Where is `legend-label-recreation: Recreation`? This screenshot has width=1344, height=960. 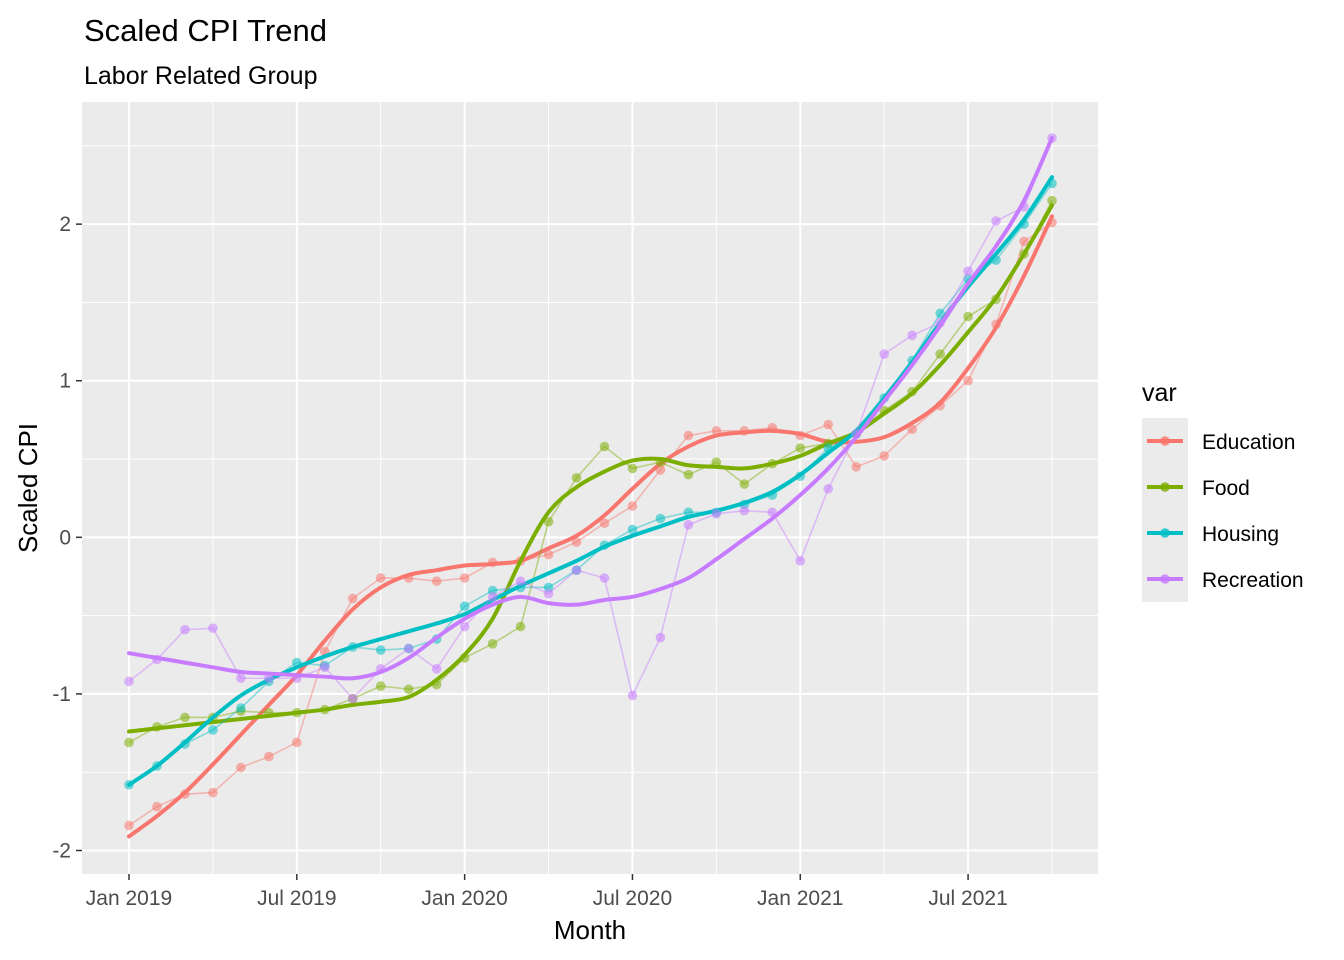
legend-label-recreation: Recreation is located at coordinates (1253, 580).